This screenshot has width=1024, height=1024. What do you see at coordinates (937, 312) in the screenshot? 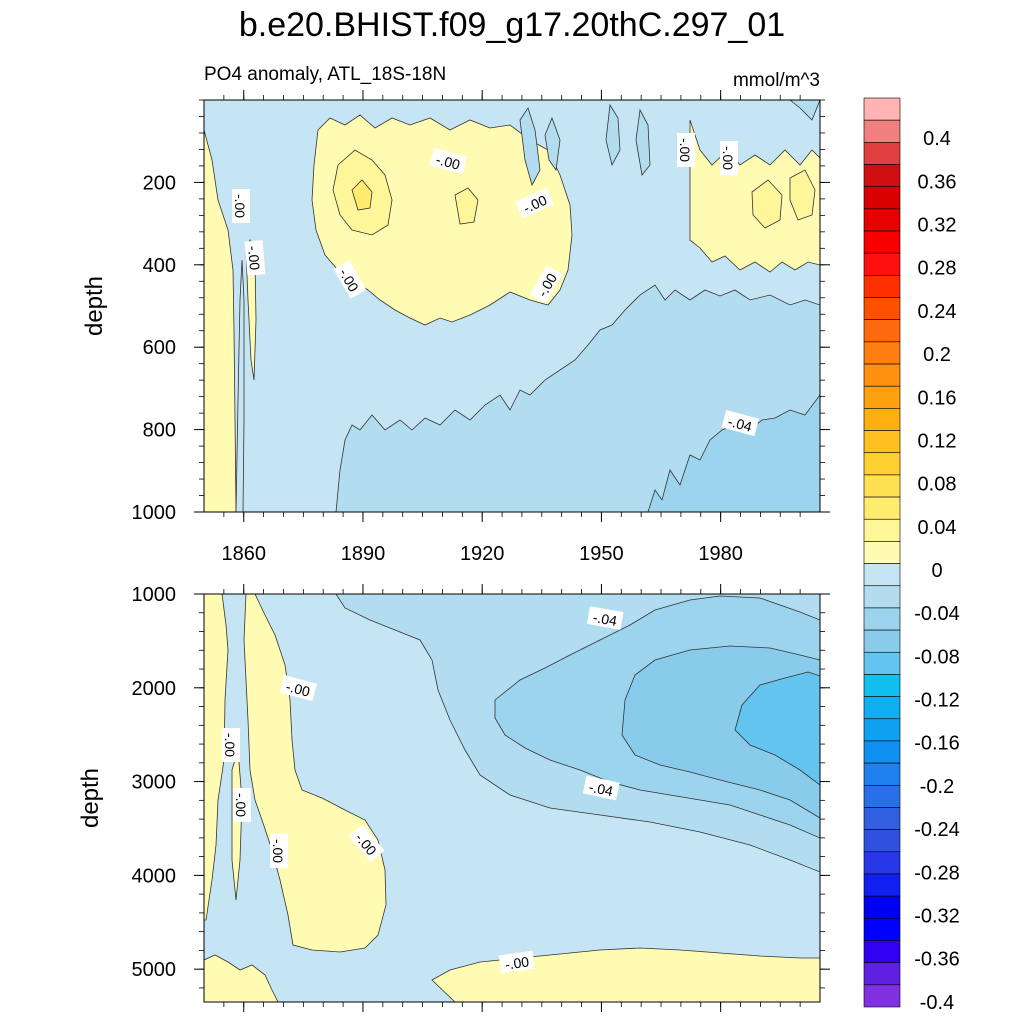
I see `colorbar-label: 0.24` at bounding box center [937, 312].